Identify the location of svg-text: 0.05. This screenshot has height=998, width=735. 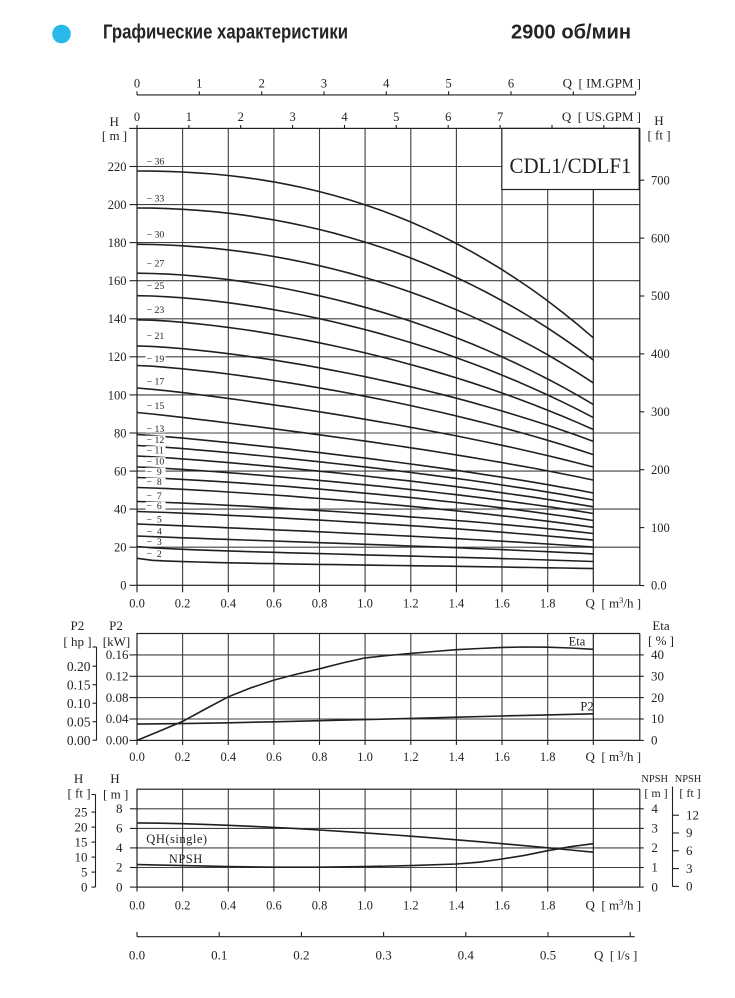
(79, 721).